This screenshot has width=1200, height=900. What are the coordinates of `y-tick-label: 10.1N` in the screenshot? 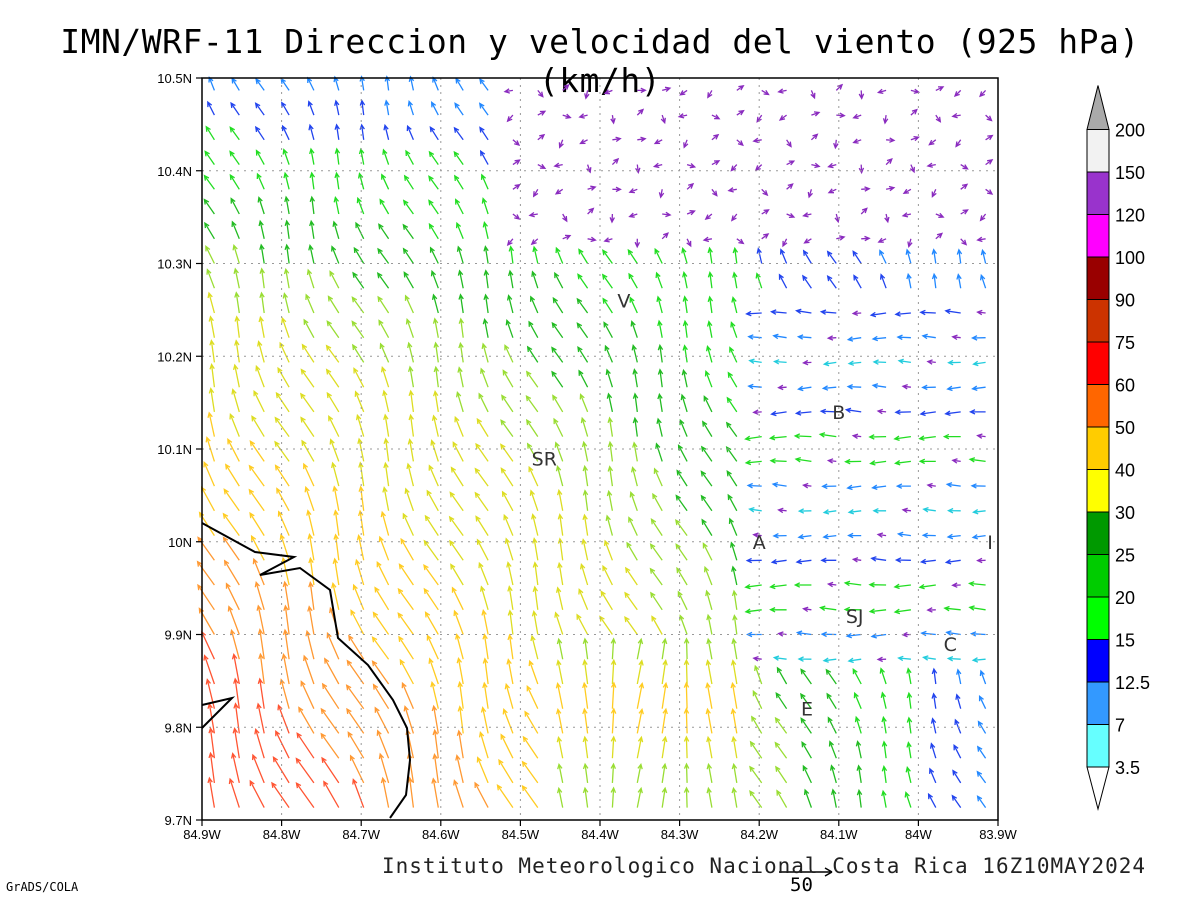 It's located at (174, 449).